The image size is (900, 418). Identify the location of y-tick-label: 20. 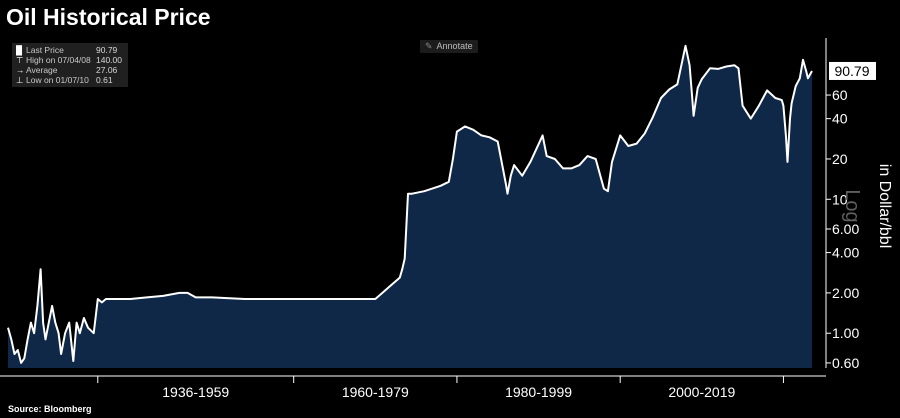
(840, 159).